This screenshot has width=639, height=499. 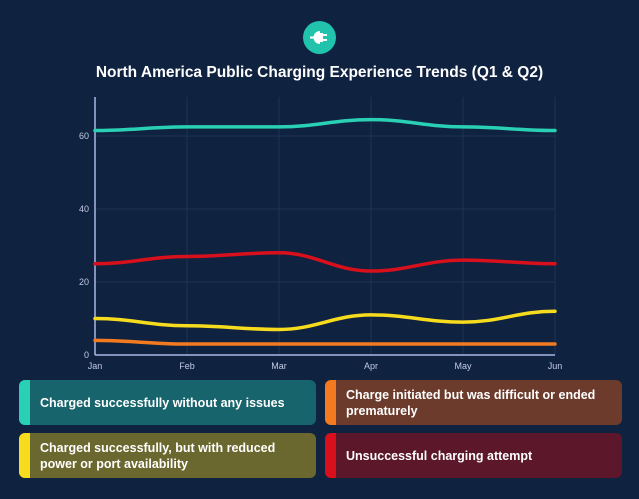 I want to click on legend-item: Charged successfully without any issues, so click(x=167, y=402).